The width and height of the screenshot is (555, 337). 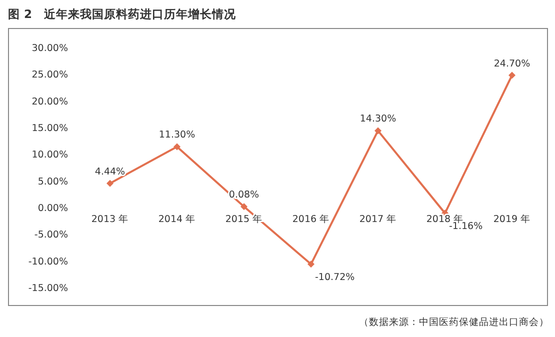 I want to click on y-tick-label: 10.00%, so click(x=50, y=155).